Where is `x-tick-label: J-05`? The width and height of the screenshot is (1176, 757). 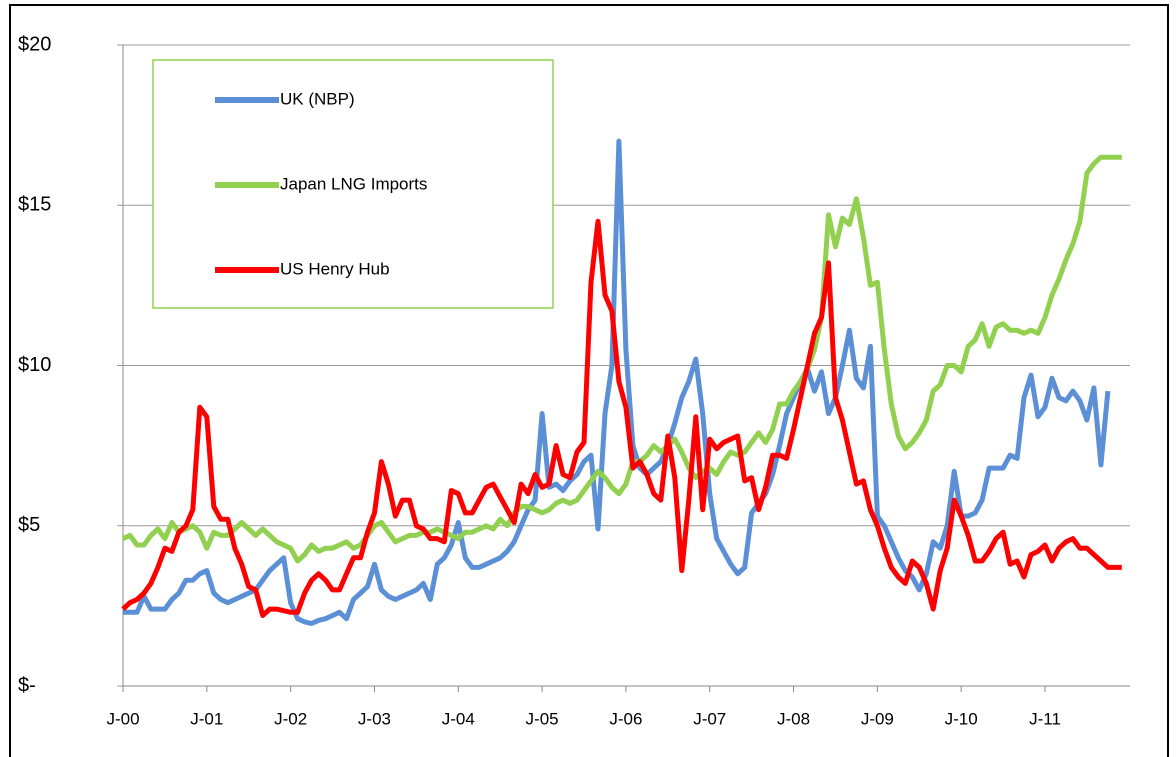
x-tick-label: J-05 is located at coordinates (542, 718).